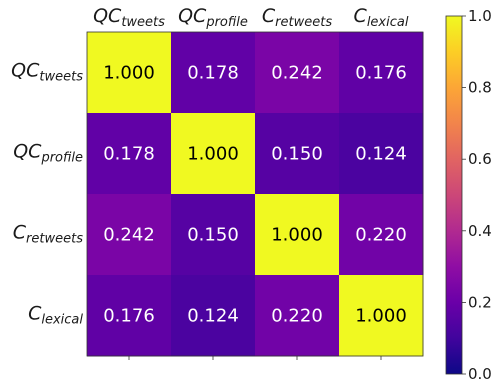 The image size is (496, 385). What do you see at coordinates (480, 88) in the screenshot?
I see `colorbar-tick-label: 0.8` at bounding box center [480, 88].